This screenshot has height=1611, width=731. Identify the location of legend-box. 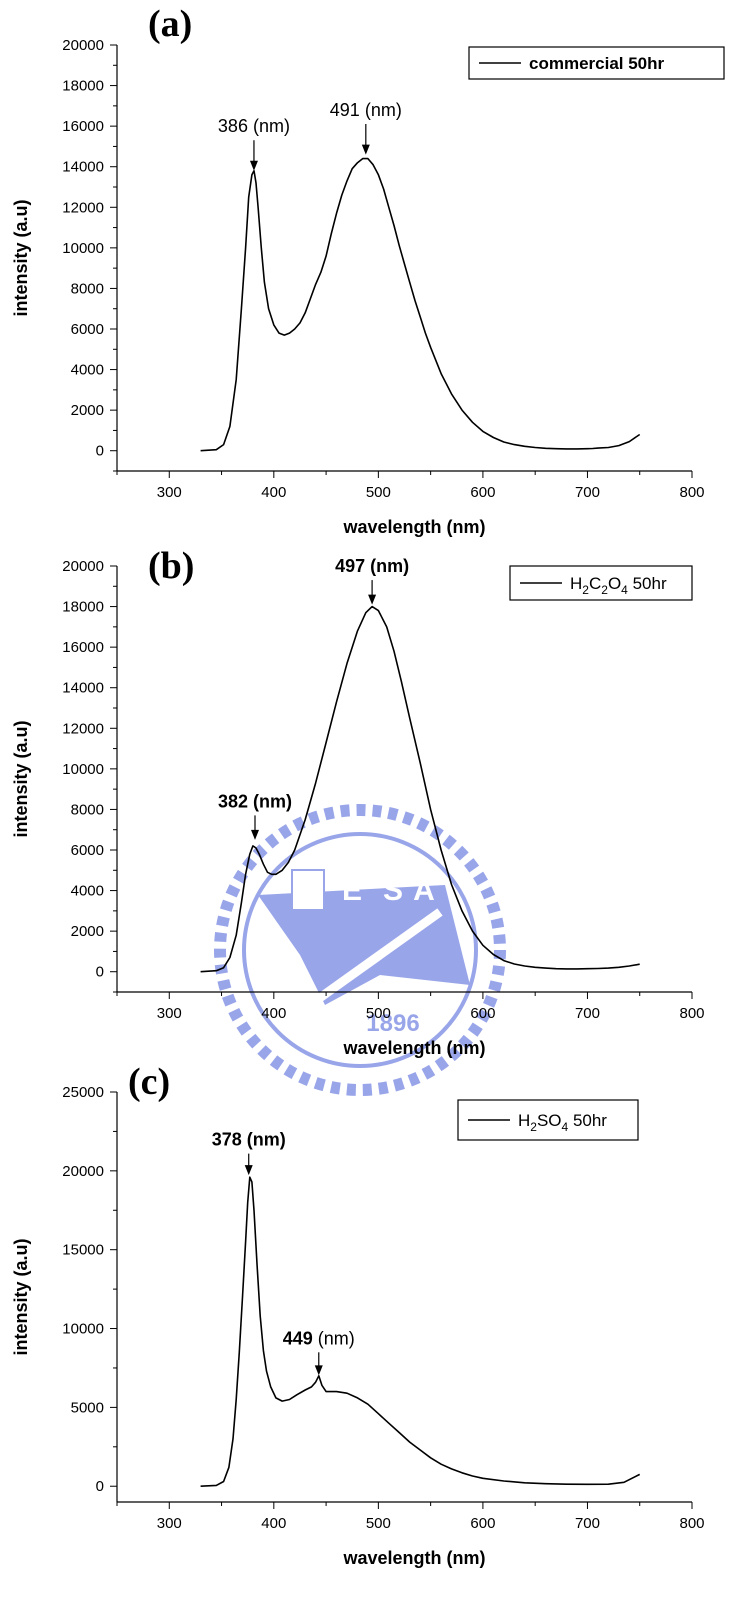
(548, 1120).